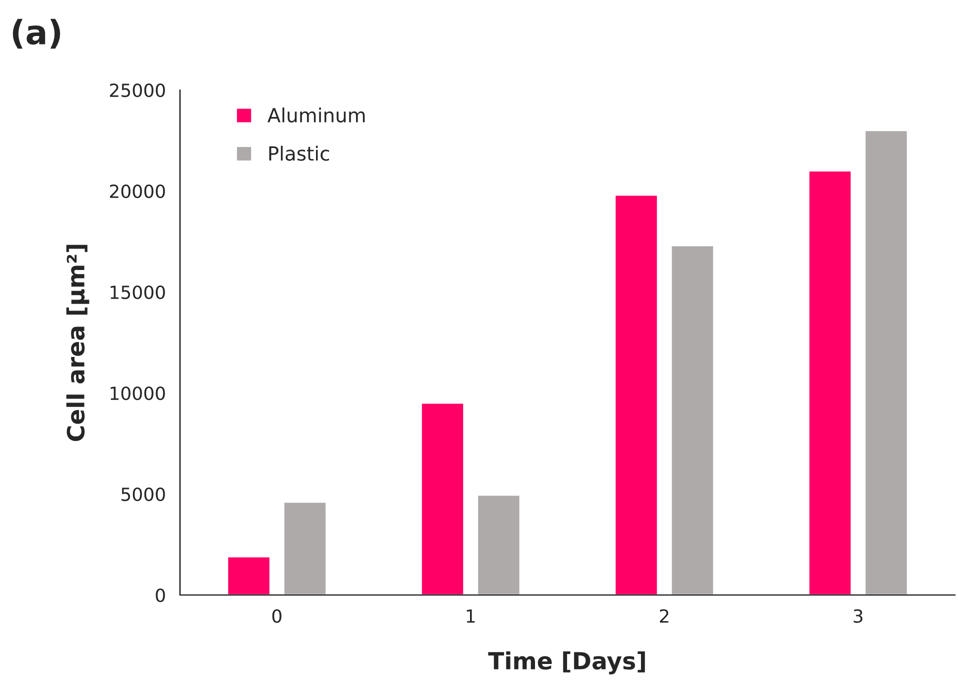 The image size is (958, 696). Describe the element at coordinates (277, 616) in the screenshot. I see `x-tick-label: 0` at that location.